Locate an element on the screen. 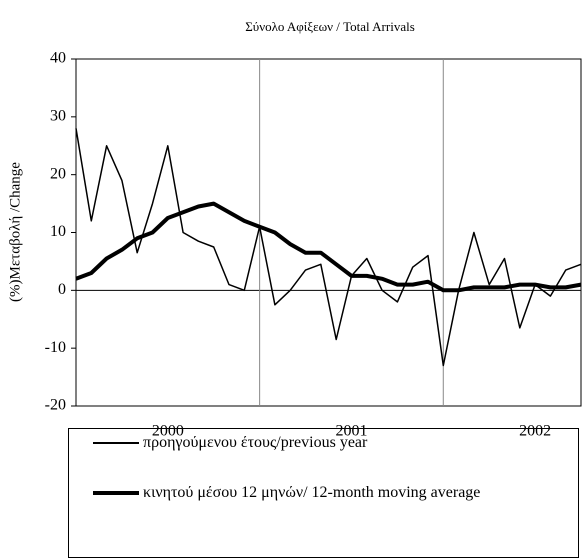 The image size is (582, 558). y-axis-label: (%)Μεταβολή /Change is located at coordinates (15, 232).